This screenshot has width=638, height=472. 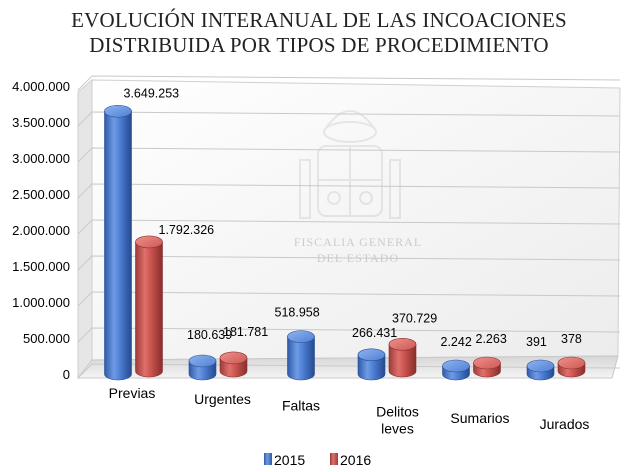 What do you see at coordinates (374, 333) in the screenshot?
I see `data-label-2015: 266.431` at bounding box center [374, 333].